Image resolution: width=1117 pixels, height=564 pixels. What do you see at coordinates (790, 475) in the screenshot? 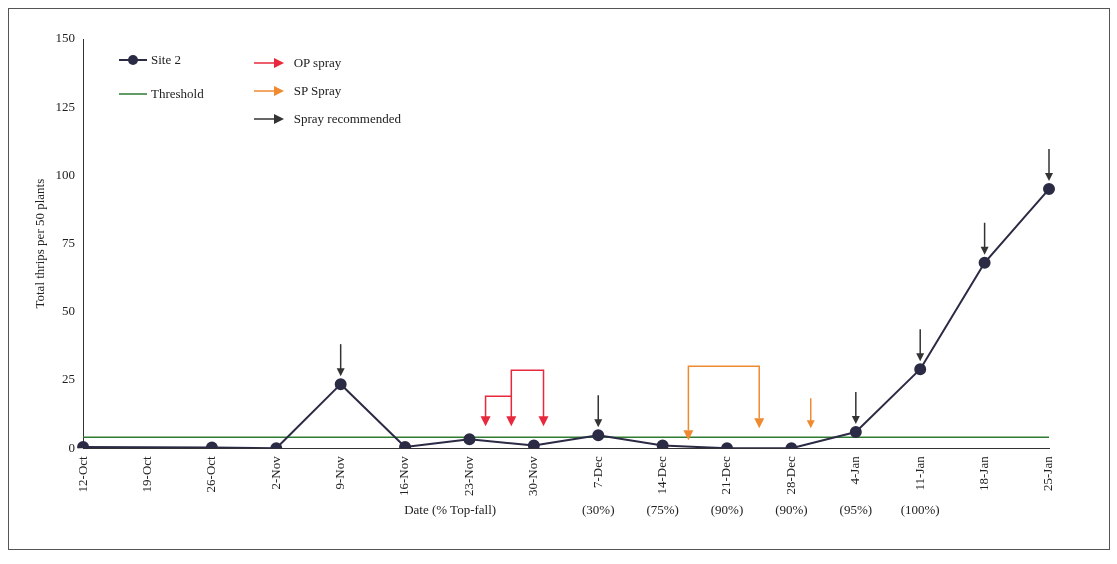
I see `x-tick-label: 28-Dec` at bounding box center [790, 475].